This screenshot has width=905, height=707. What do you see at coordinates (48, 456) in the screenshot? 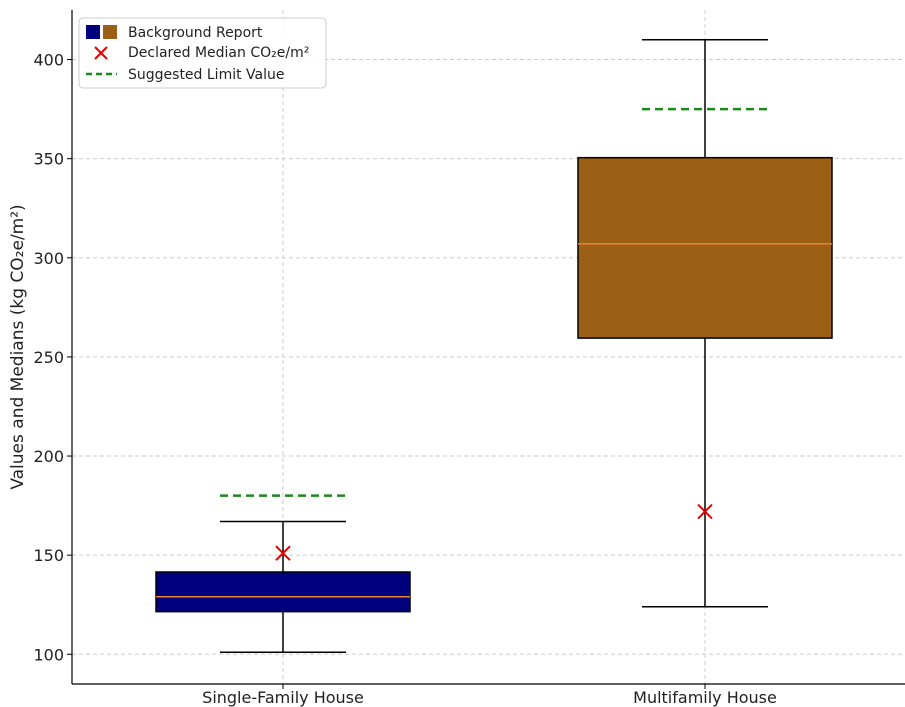
I see `y-tick-label: 200` at bounding box center [48, 456].